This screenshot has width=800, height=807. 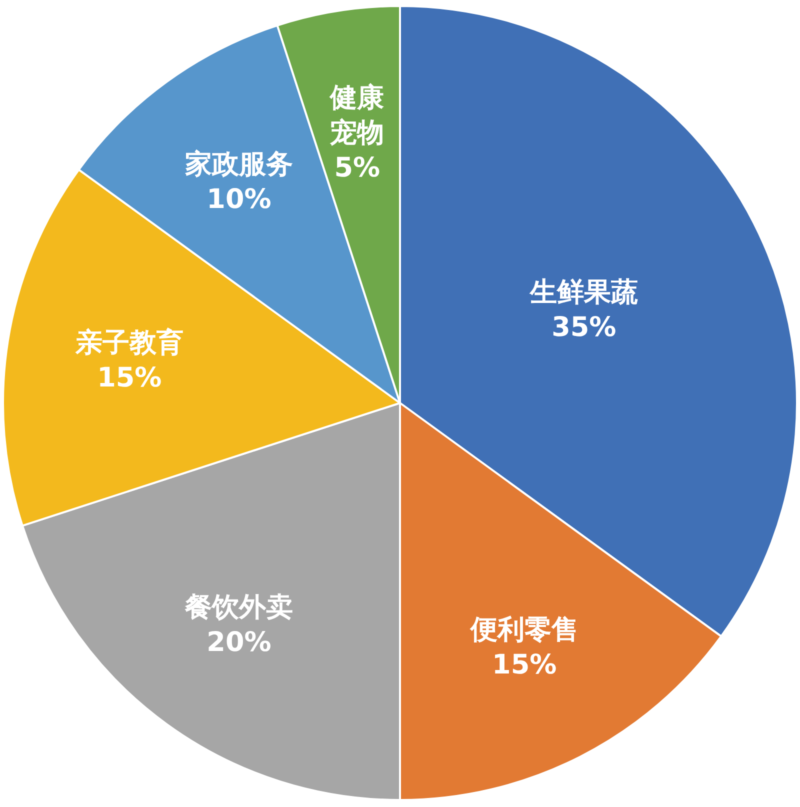 What do you see at coordinates (523, 630) in the screenshot?
I see `slice-label: 便利零售` at bounding box center [523, 630].